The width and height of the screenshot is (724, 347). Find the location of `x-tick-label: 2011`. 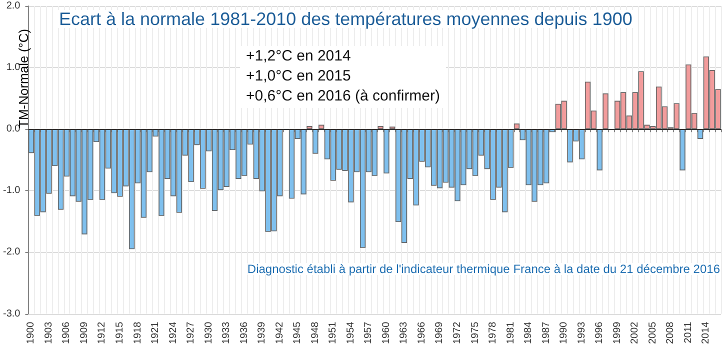

x-tick-label: 2011 is located at coordinates (688, 332).